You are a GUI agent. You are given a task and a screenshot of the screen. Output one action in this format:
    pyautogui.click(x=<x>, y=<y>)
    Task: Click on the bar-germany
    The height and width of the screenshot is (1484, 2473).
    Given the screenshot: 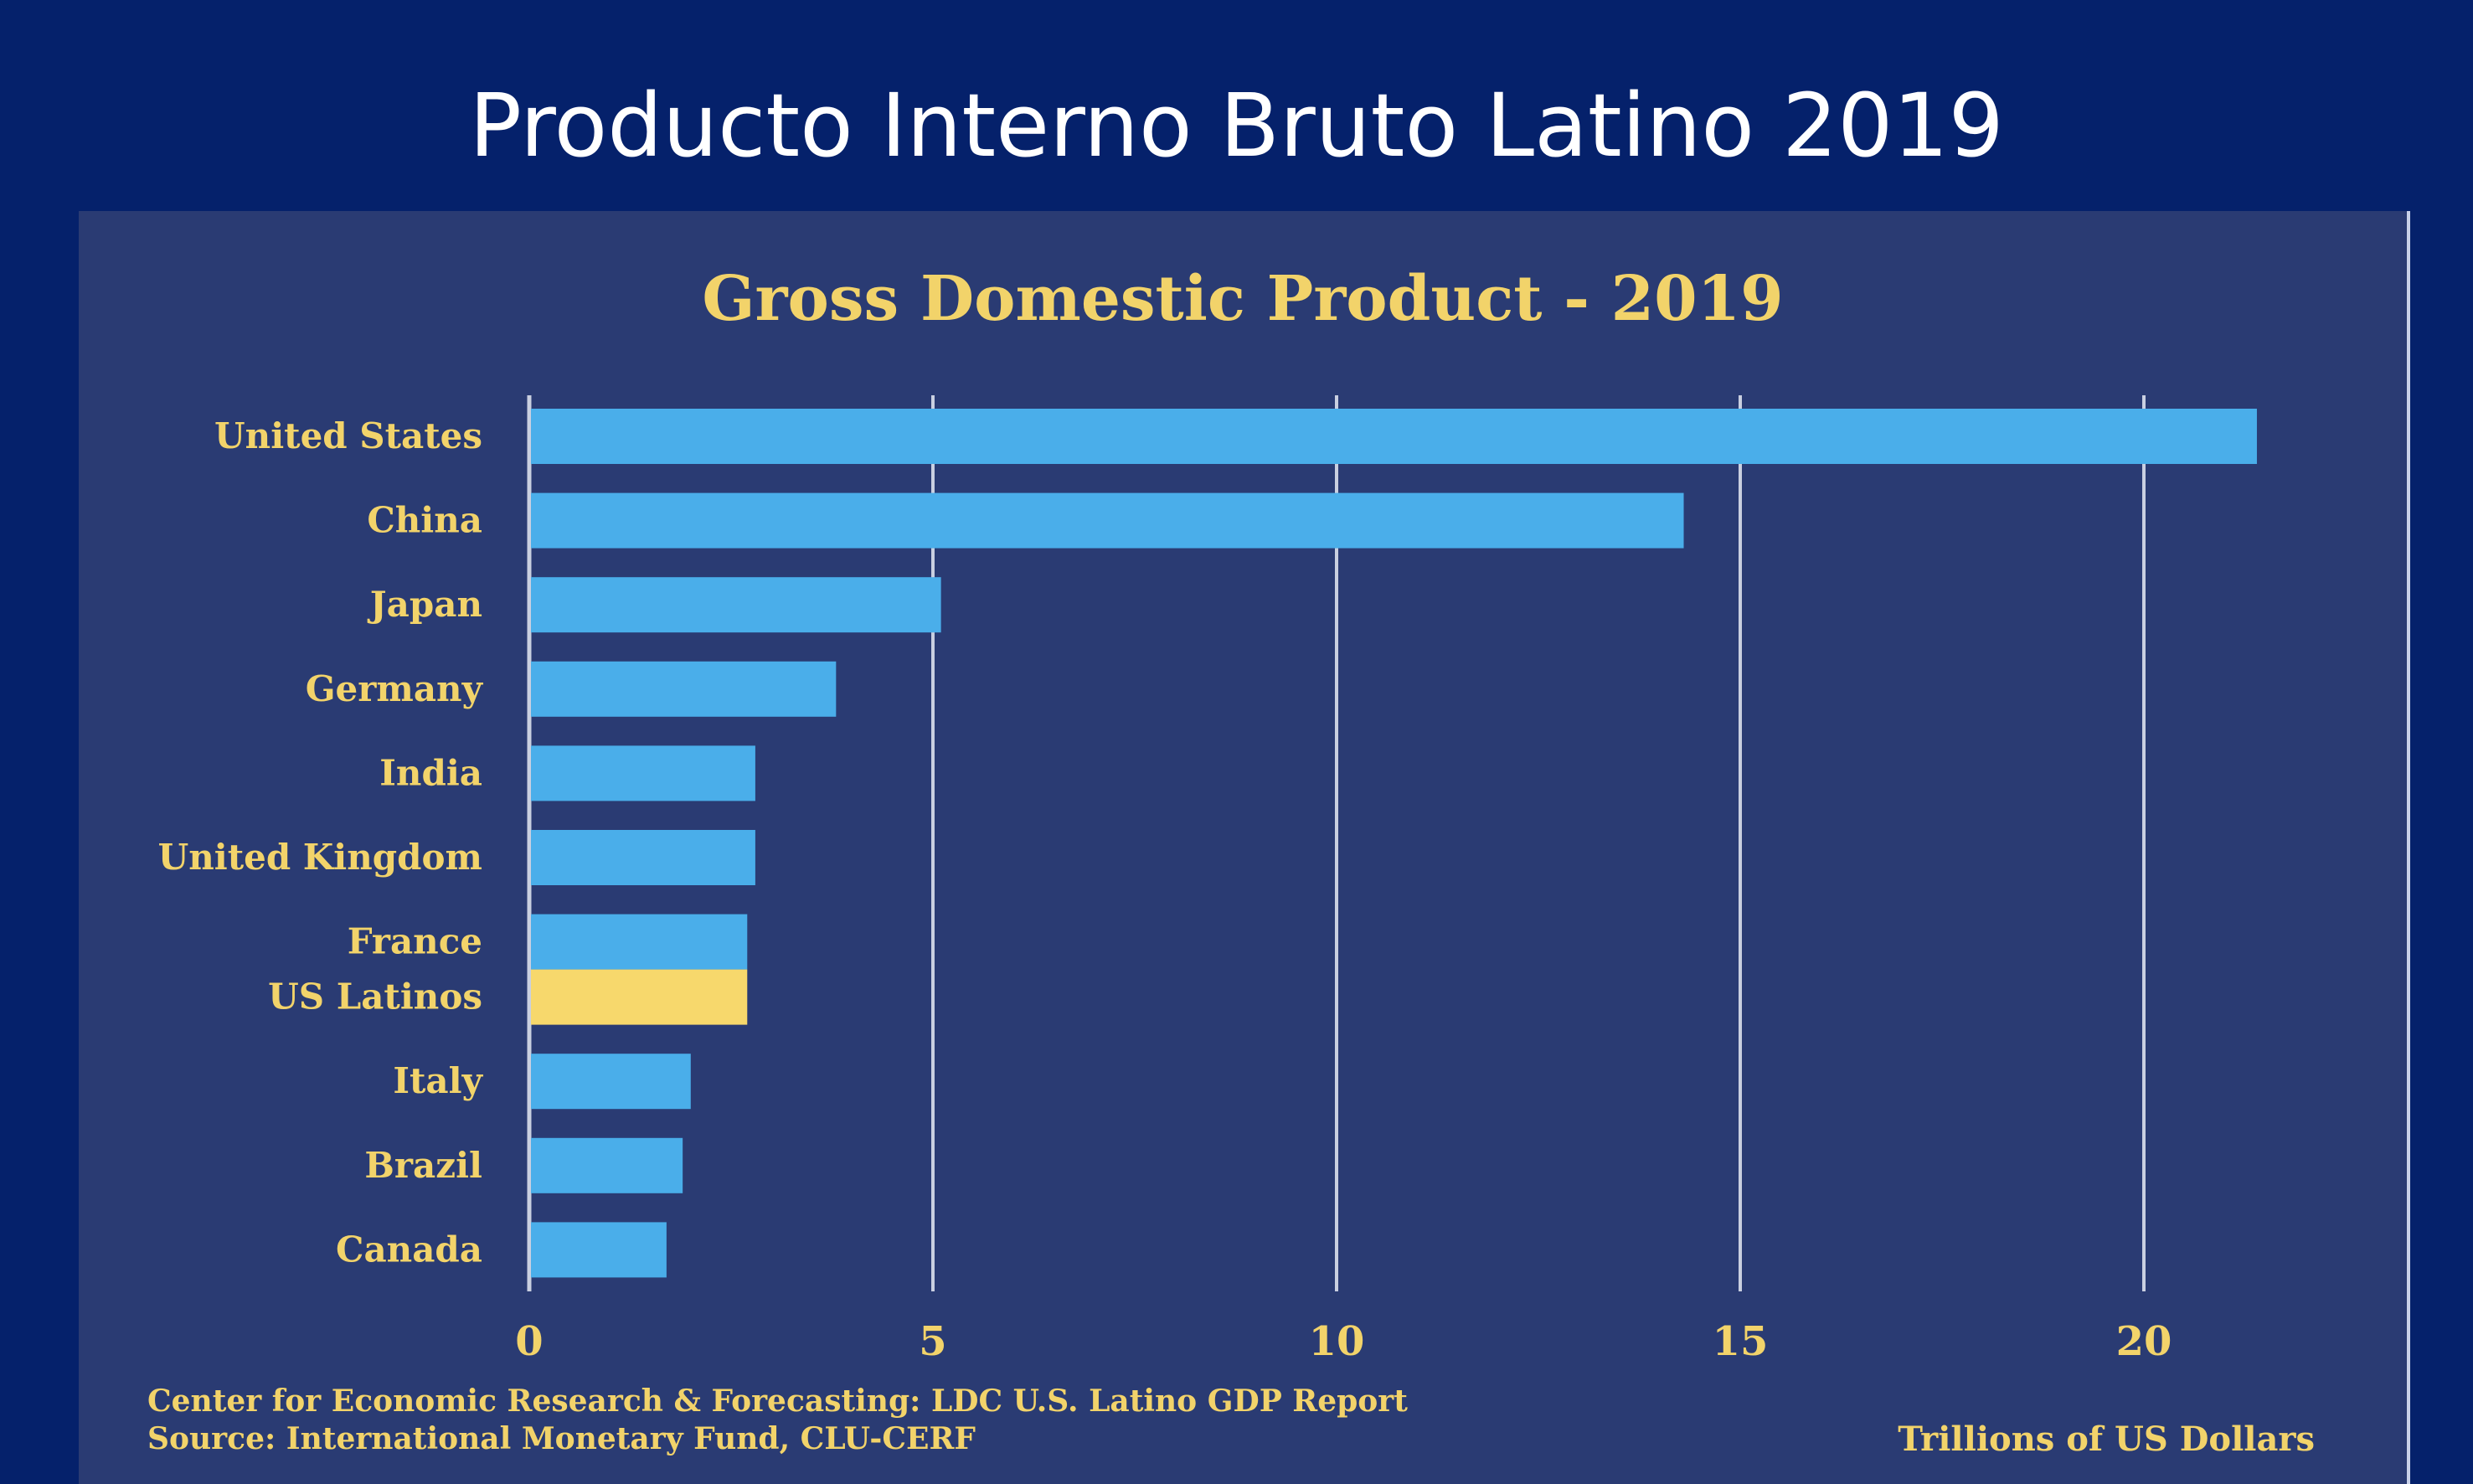 What is the action you would take?
    pyautogui.click(x=684, y=689)
    